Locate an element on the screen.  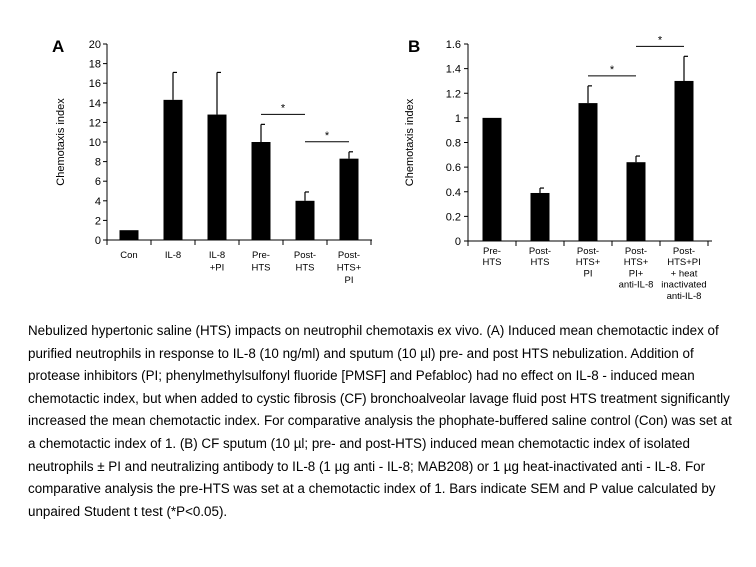
y-tick-label: 18 is located at coordinates (95, 65).